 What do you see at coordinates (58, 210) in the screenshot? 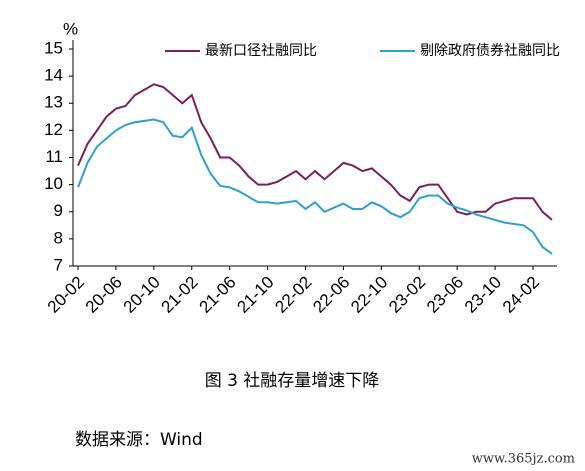
I see `y-tick-label: 9` at bounding box center [58, 210].